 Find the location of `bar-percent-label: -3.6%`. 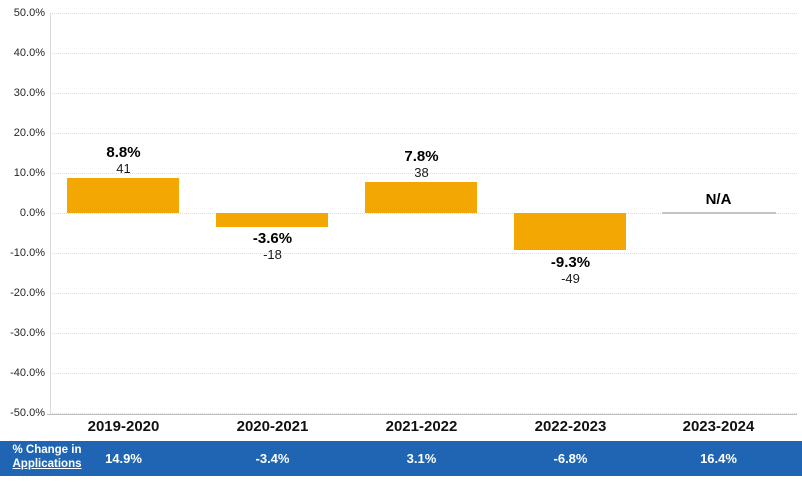

bar-percent-label: -3.6% is located at coordinates (272, 238).